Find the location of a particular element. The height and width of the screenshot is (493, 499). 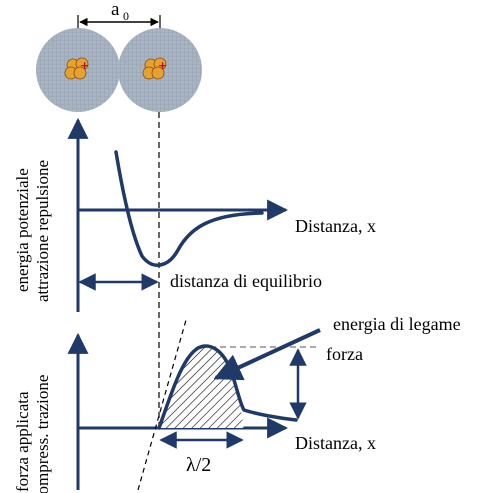

equilibrium-label: distanza di equilibrio is located at coordinates (246, 281).